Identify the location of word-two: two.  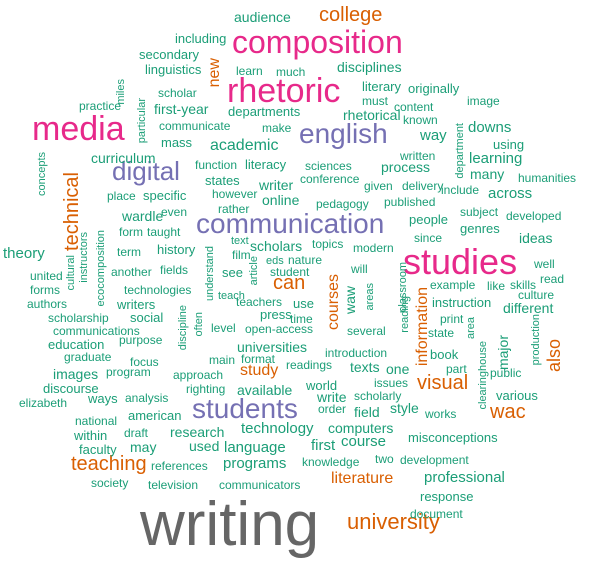
(384, 459).